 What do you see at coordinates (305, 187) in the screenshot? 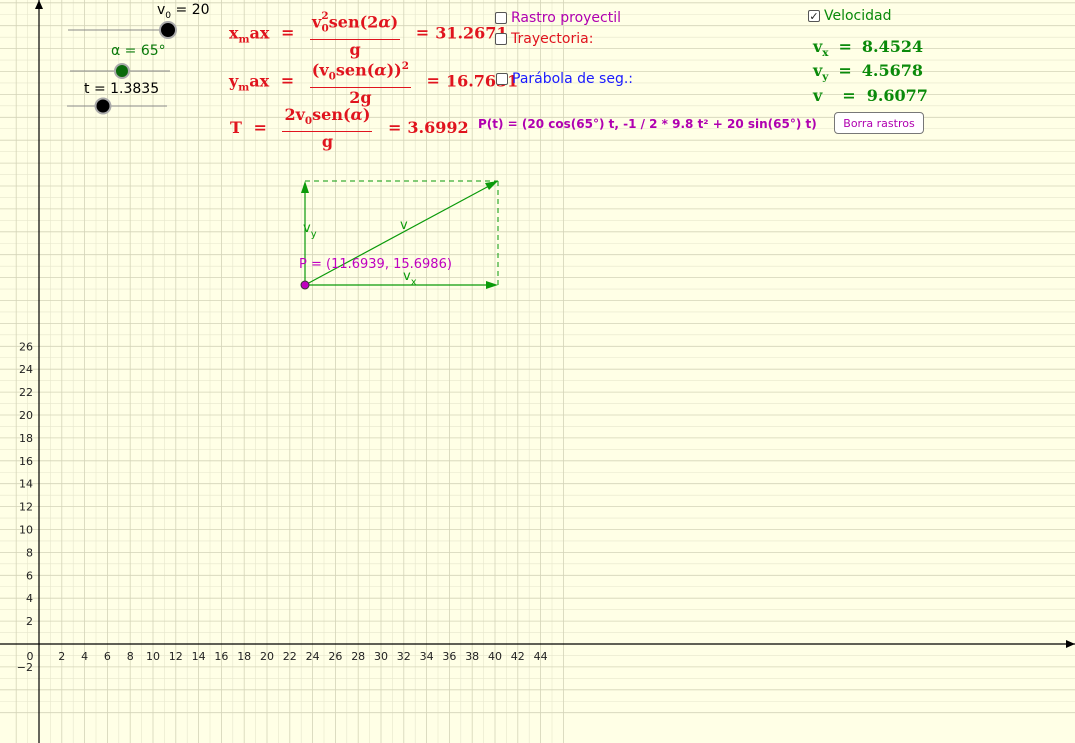
I see `vy-vector-head` at bounding box center [305, 187].